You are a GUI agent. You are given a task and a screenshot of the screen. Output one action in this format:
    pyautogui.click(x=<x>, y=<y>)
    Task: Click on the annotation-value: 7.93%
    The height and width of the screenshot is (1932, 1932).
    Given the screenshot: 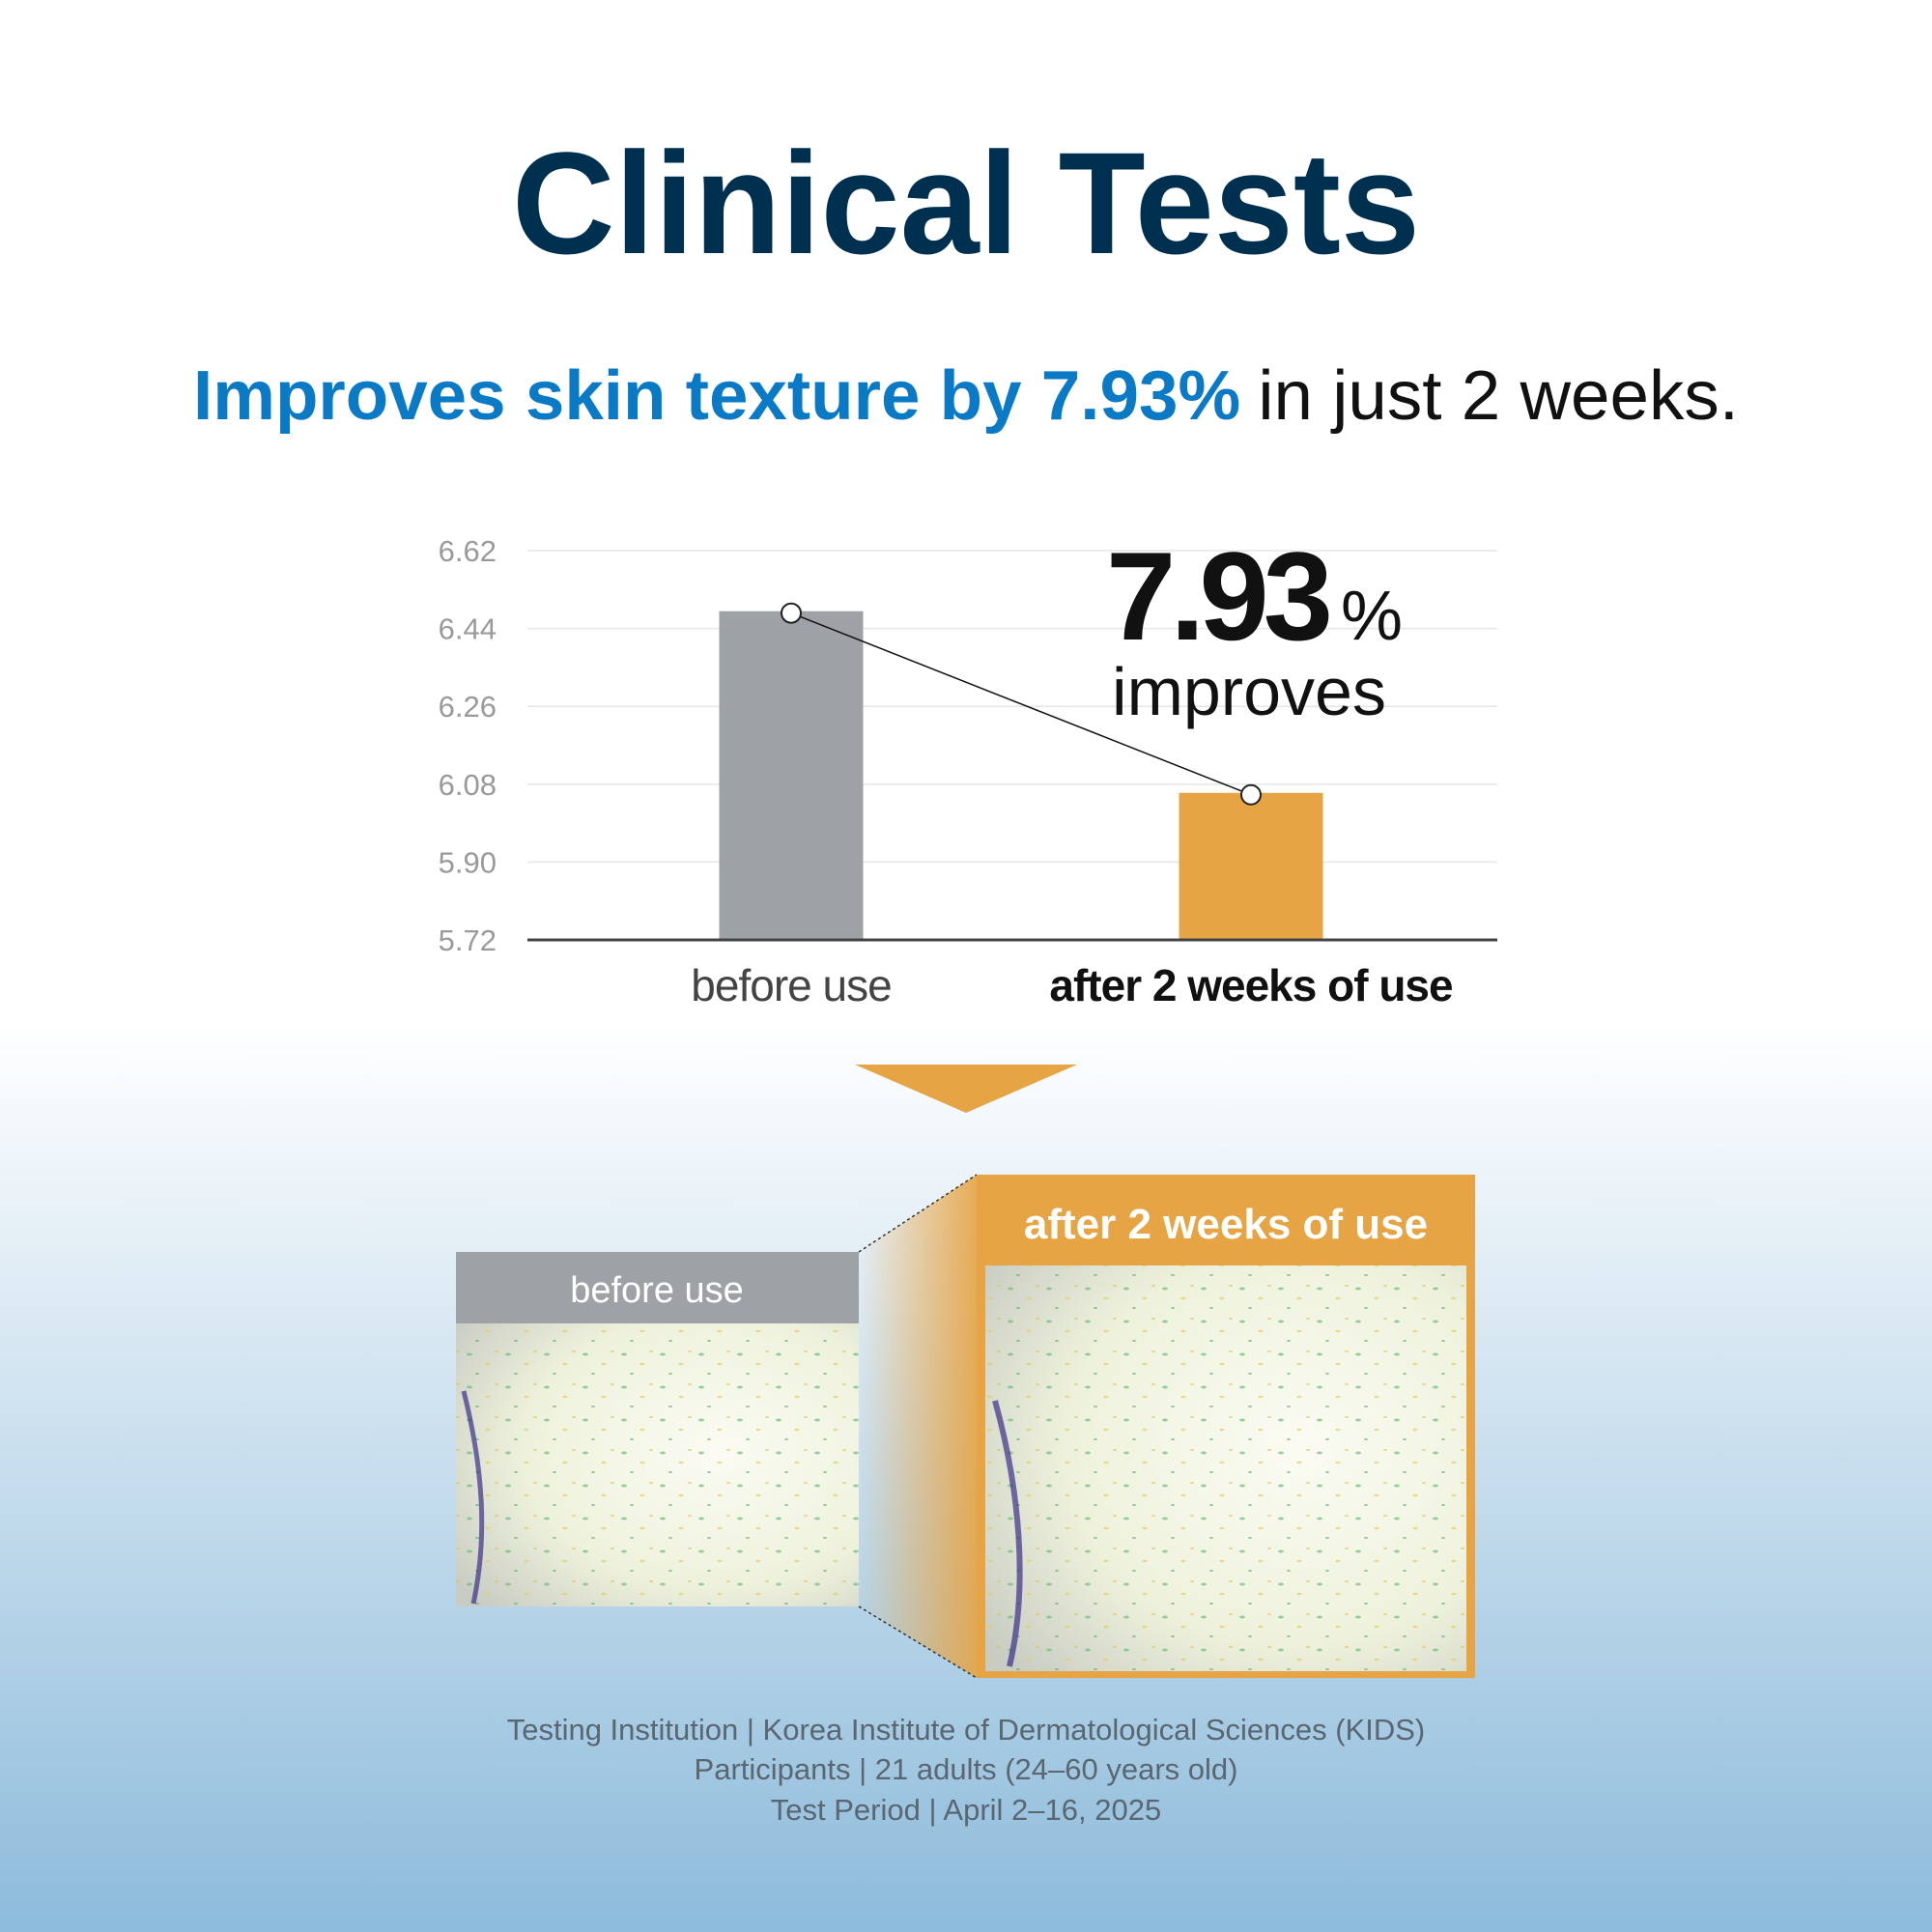 What is the action you would take?
    pyautogui.click(x=1254, y=596)
    